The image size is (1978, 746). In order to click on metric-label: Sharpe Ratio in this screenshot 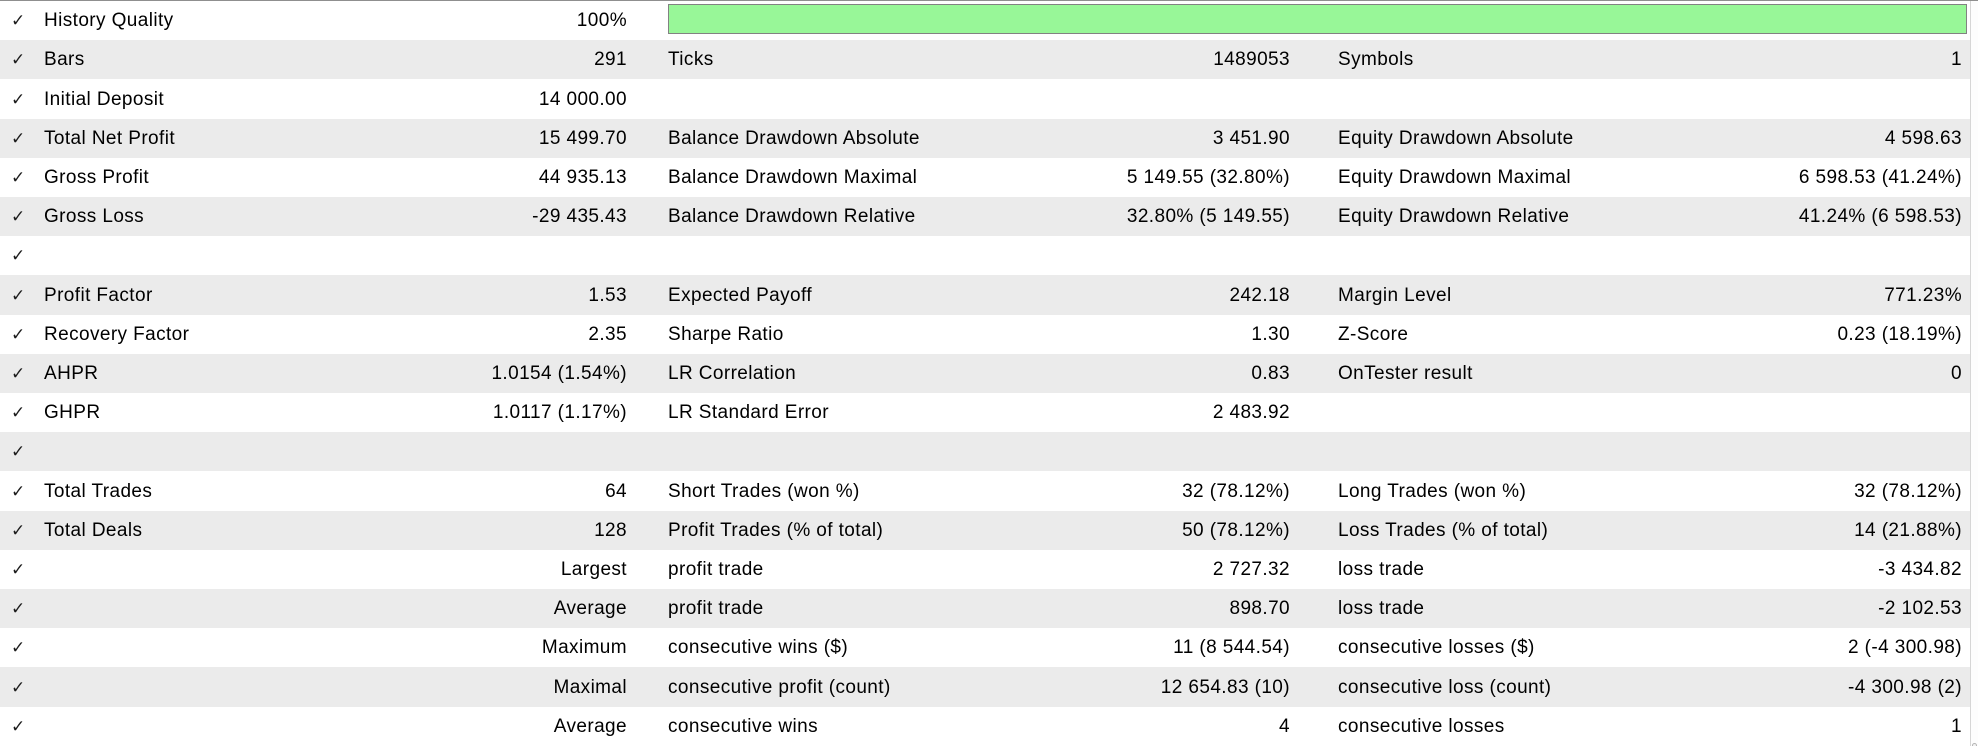, I will do `click(726, 334)`.